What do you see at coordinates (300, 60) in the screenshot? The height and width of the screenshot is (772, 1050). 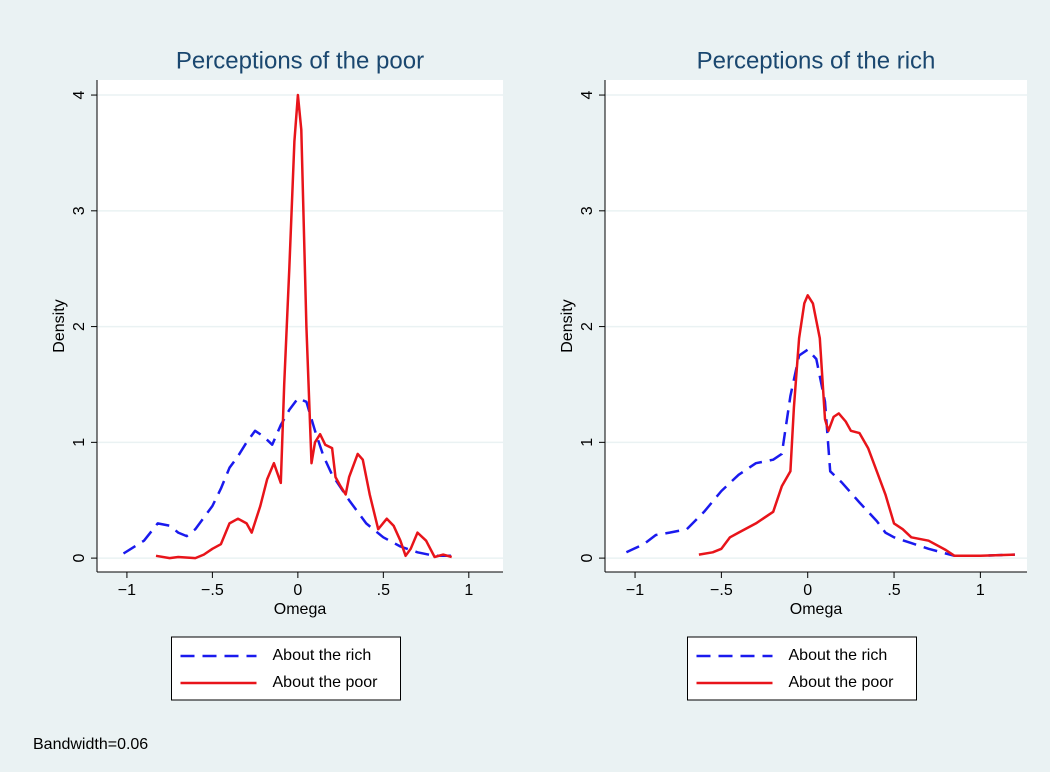 I see `chart-title: Perceptions of the poor` at bounding box center [300, 60].